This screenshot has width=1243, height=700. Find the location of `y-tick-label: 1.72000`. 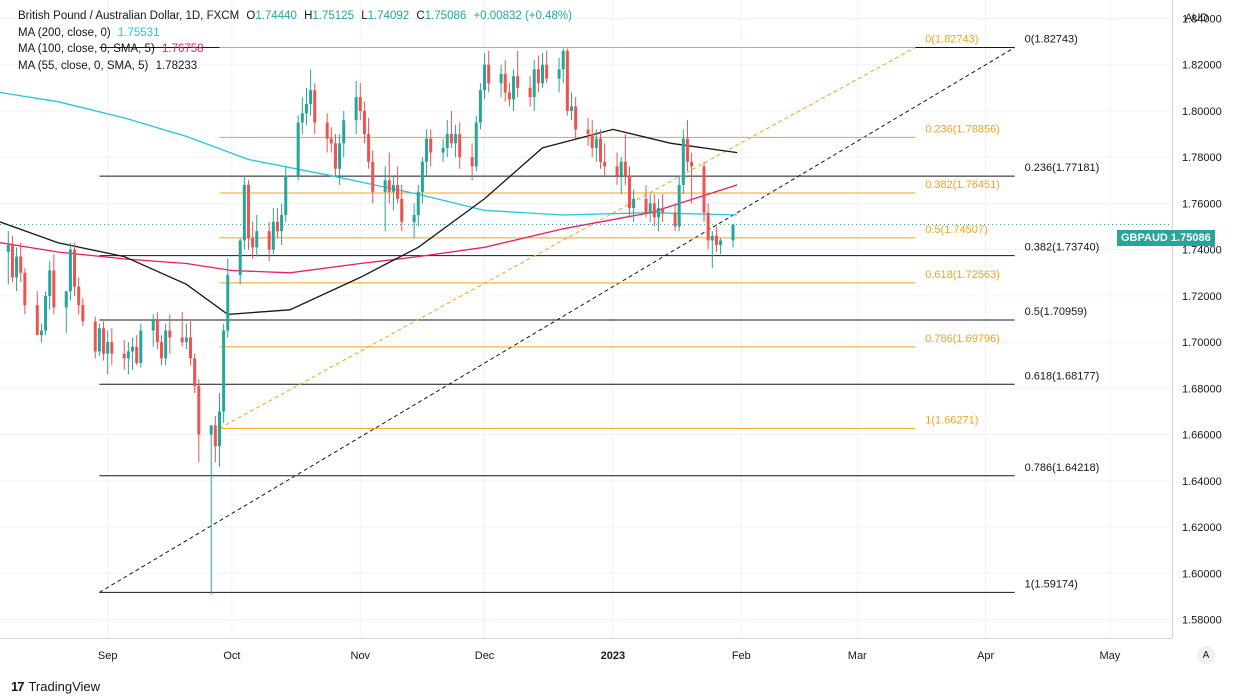

y-tick-label: 1.72000 is located at coordinates (1202, 297).